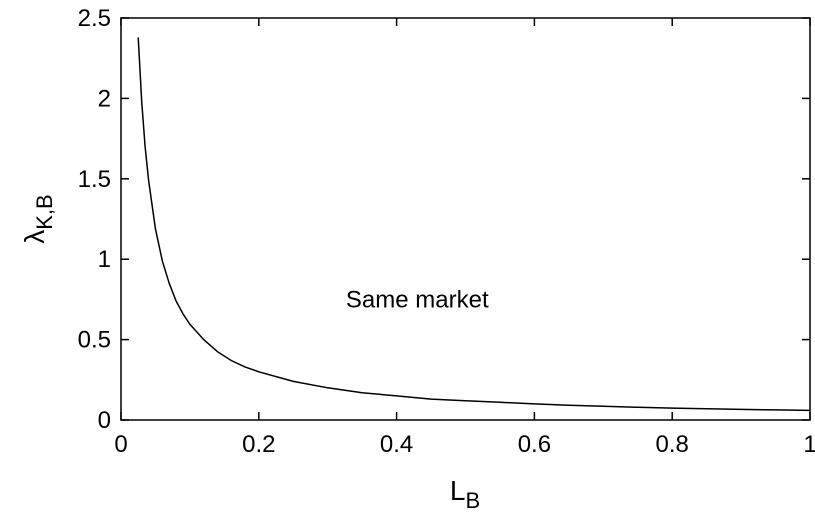 The image size is (815, 512). I want to click on x-tick-label: 0.4, so click(396, 444).